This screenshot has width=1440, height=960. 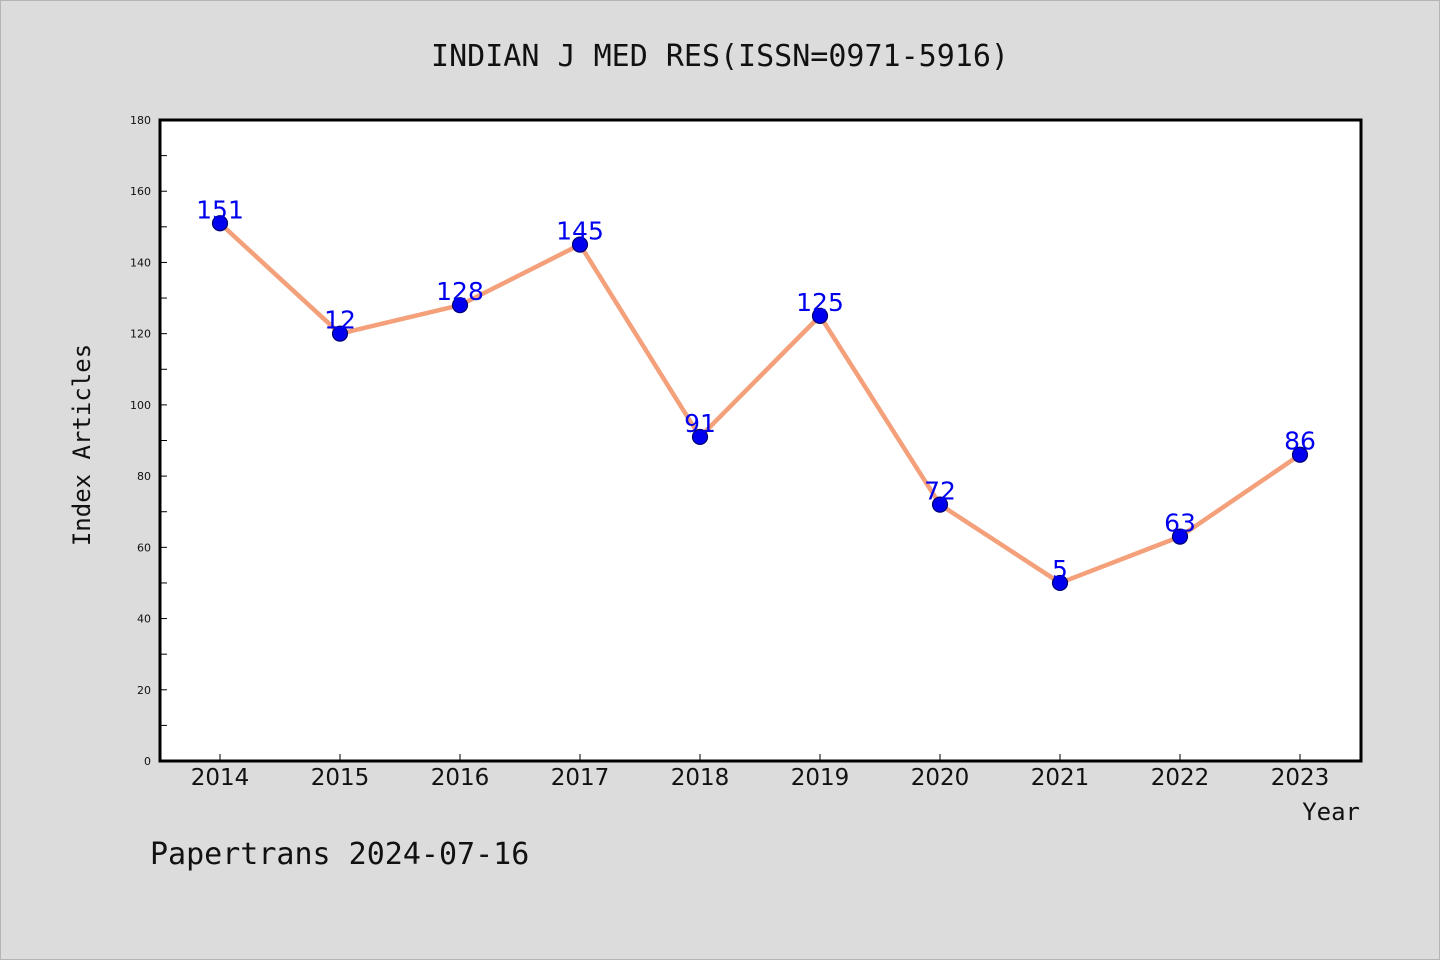 What do you see at coordinates (82, 445) in the screenshot?
I see `y-axis-label: Index Articles` at bounding box center [82, 445].